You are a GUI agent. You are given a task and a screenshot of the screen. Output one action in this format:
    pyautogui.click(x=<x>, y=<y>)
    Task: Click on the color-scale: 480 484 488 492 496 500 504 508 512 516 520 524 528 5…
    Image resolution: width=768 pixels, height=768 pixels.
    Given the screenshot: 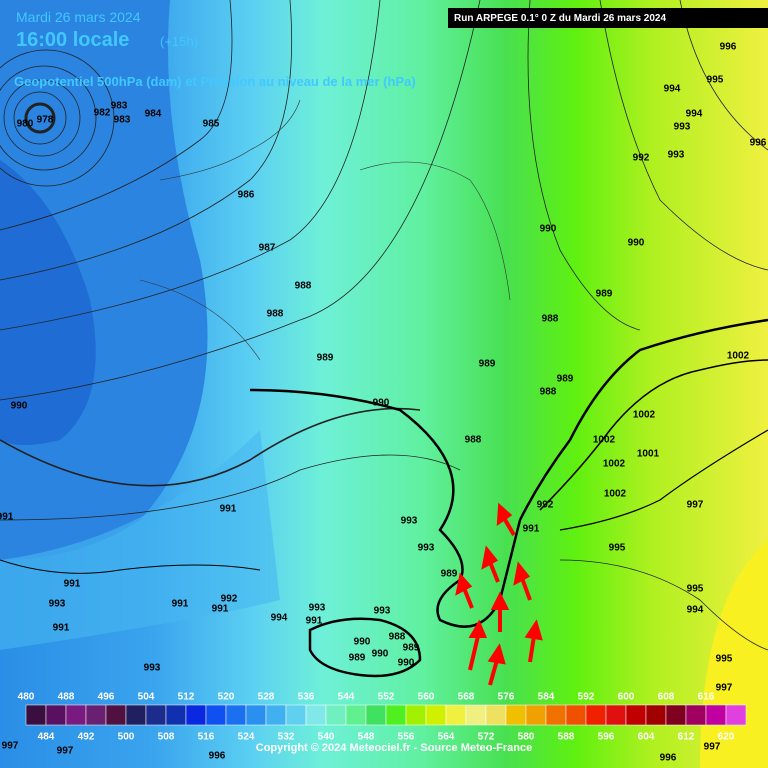 What is the action you would take?
    pyautogui.click(x=382, y=717)
    